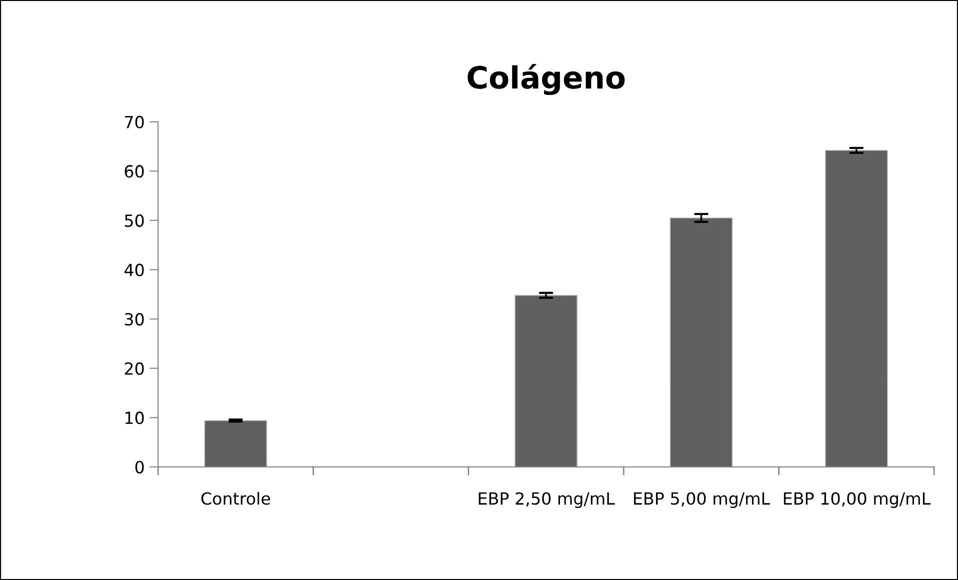 The height and width of the screenshot is (580, 958). I want to click on x-tick-label: Controle, so click(235, 498).